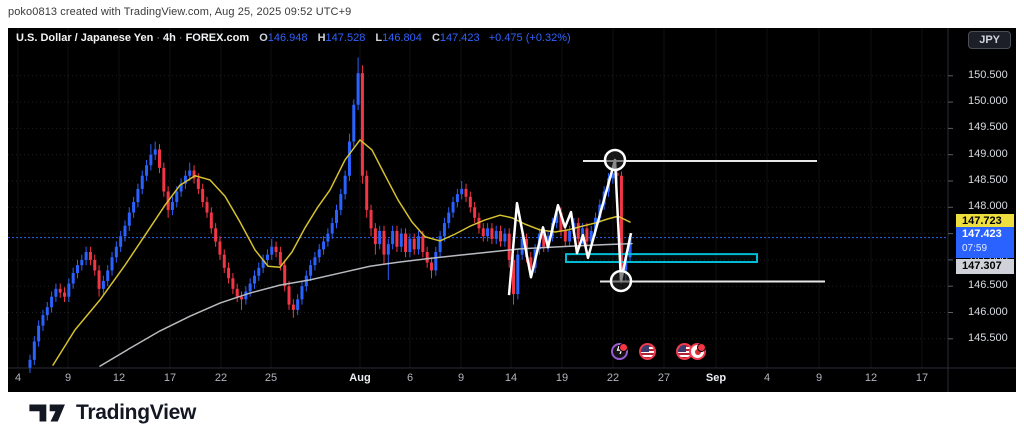  Describe the element at coordinates (570, 227) in the screenshot. I see `forecast-path-drawing` at that location.